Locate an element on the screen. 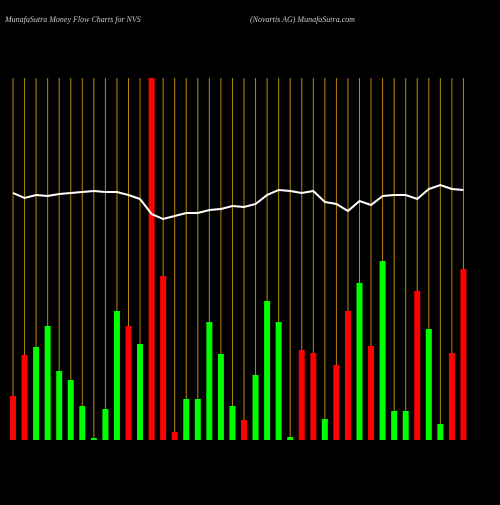 This screenshot has height=505, width=500. chart-subtitle: (Novartis AG) MunafaSutra.com is located at coordinates (302, 19).